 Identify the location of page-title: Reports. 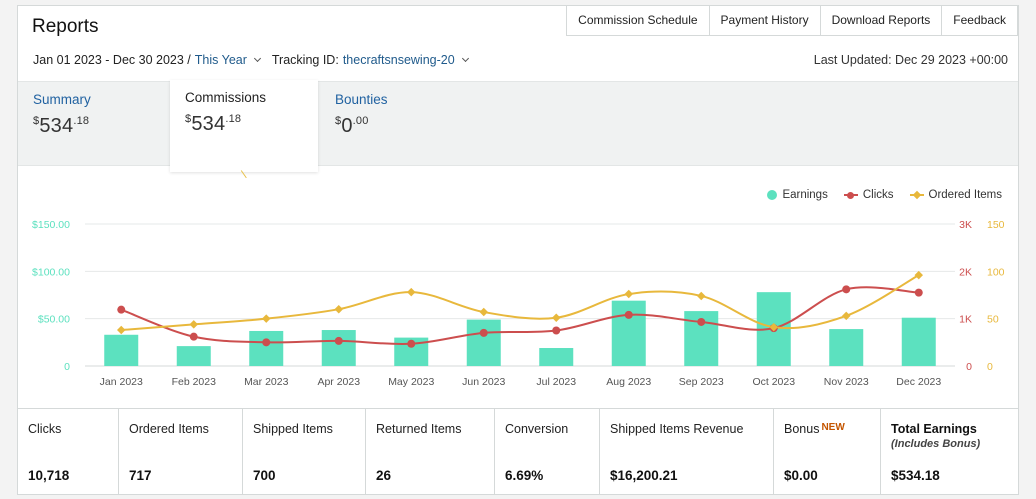
(65, 26).